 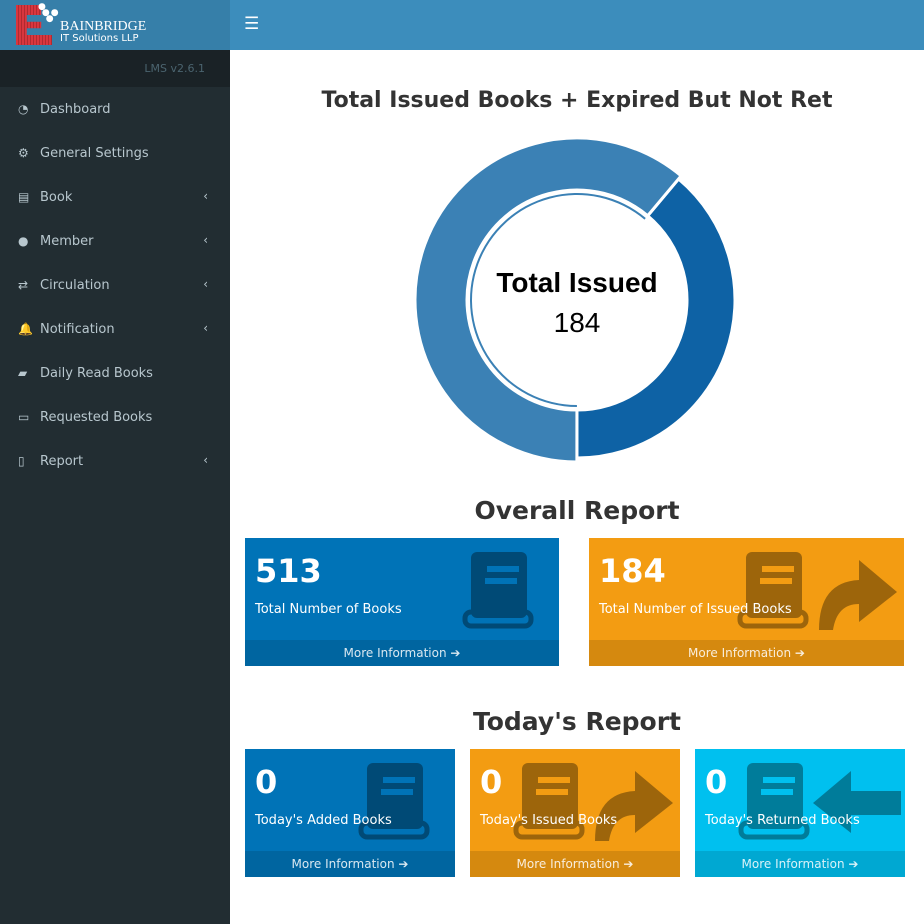 What do you see at coordinates (328, 609) in the screenshot?
I see `stat-label: Total Number of Books` at bounding box center [328, 609].